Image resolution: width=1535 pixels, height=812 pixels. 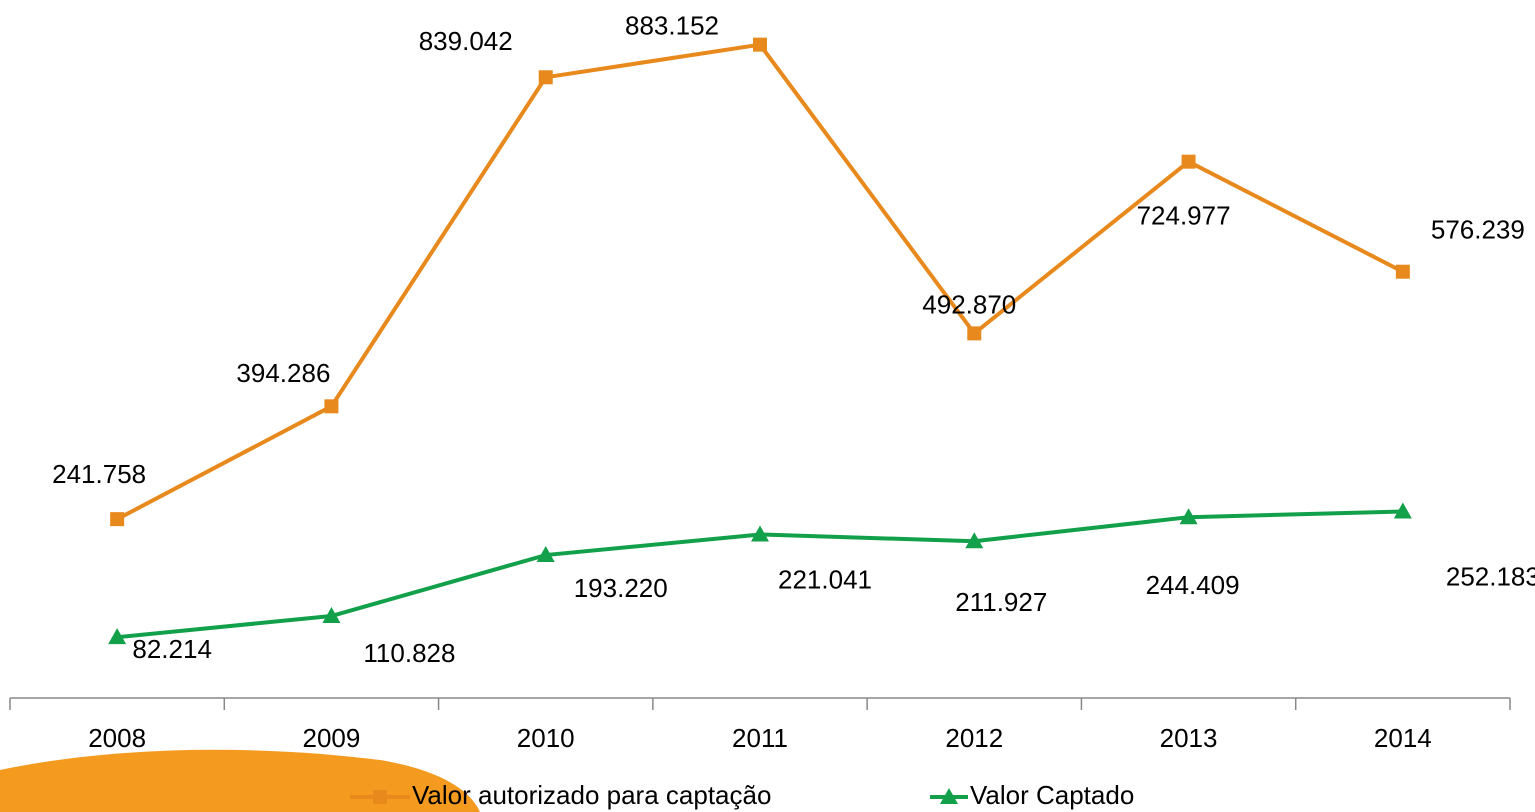 What do you see at coordinates (466, 41) in the screenshot?
I see `data-label: 839.042` at bounding box center [466, 41].